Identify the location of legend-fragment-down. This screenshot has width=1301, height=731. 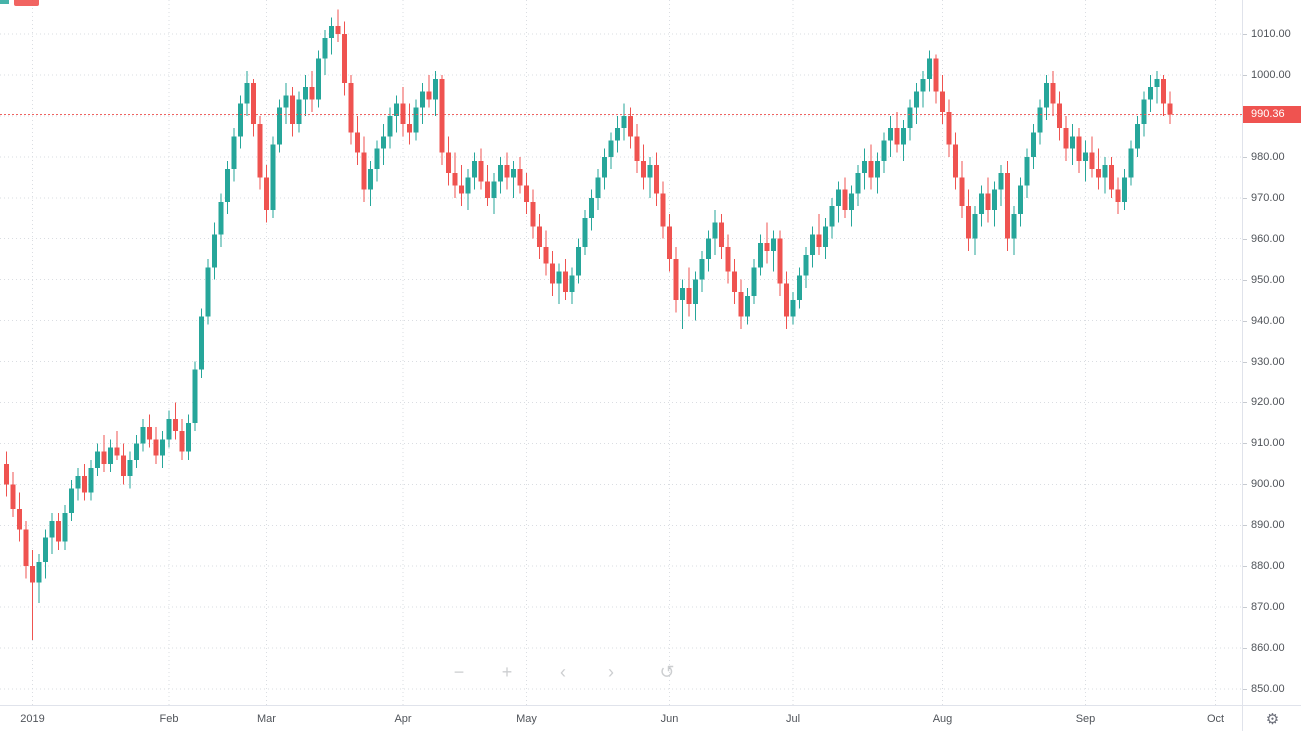
(26, 3).